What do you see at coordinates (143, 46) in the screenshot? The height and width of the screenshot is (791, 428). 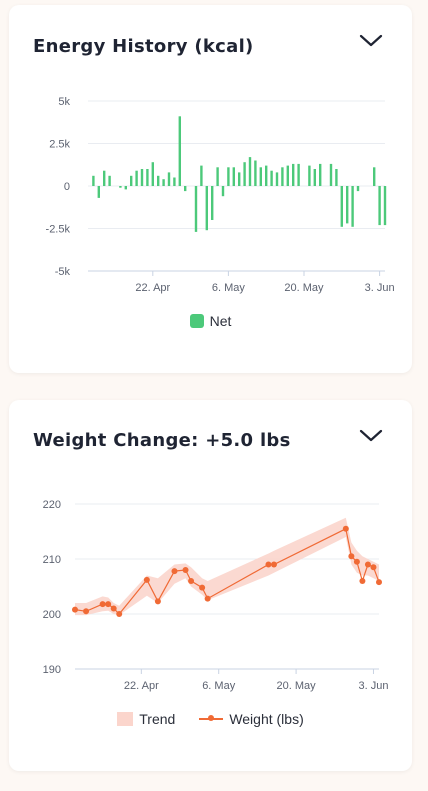 I see `energy-history-title: Energy History (kcal)` at bounding box center [143, 46].